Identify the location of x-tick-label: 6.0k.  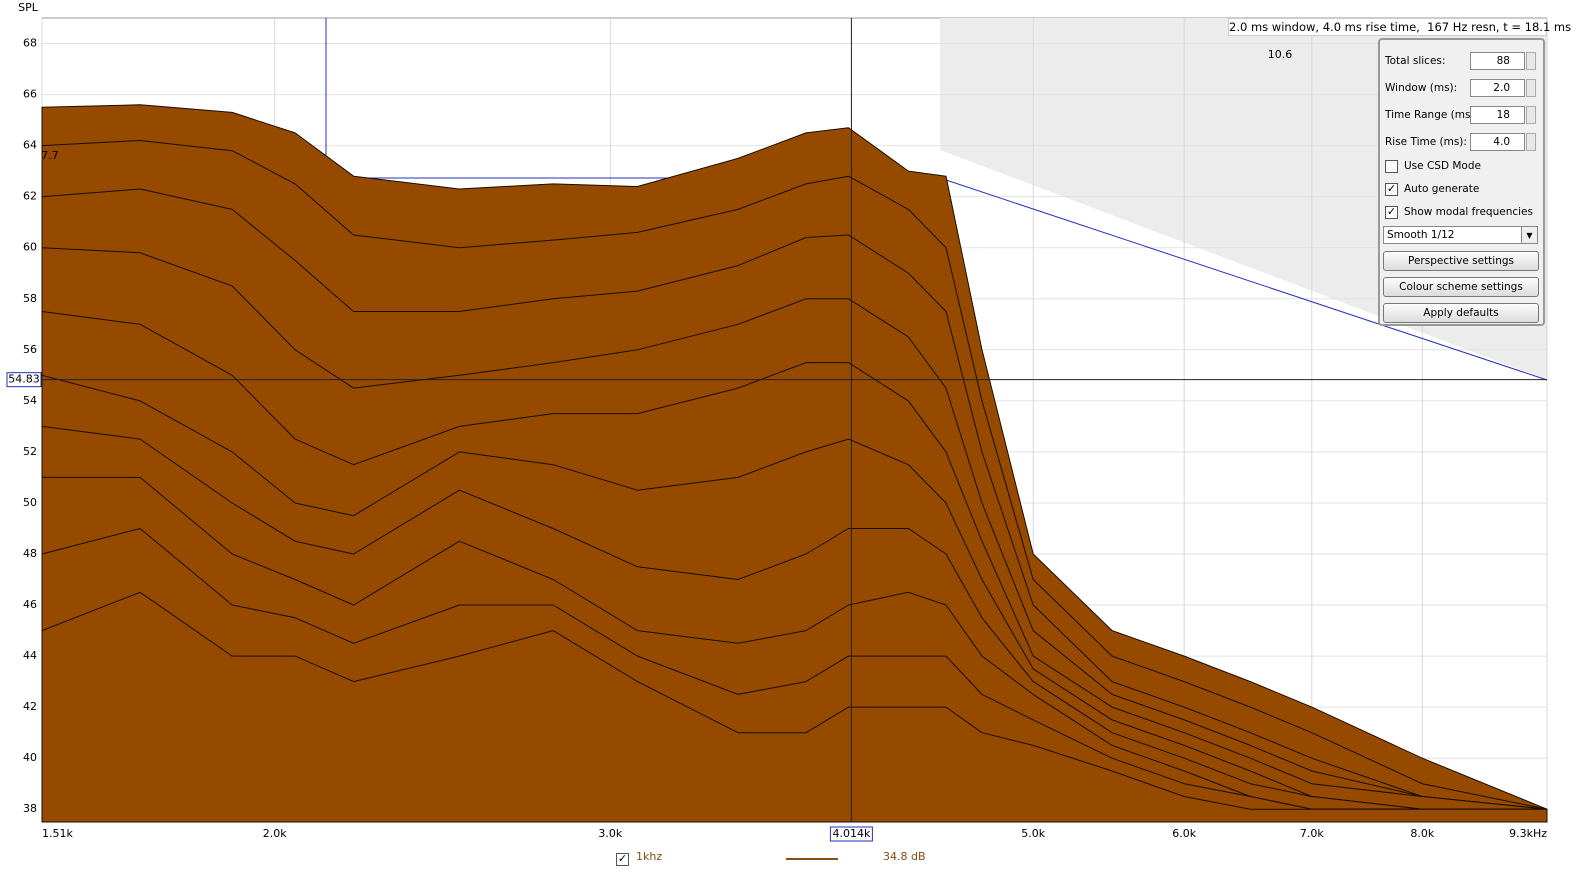
(1184, 833).